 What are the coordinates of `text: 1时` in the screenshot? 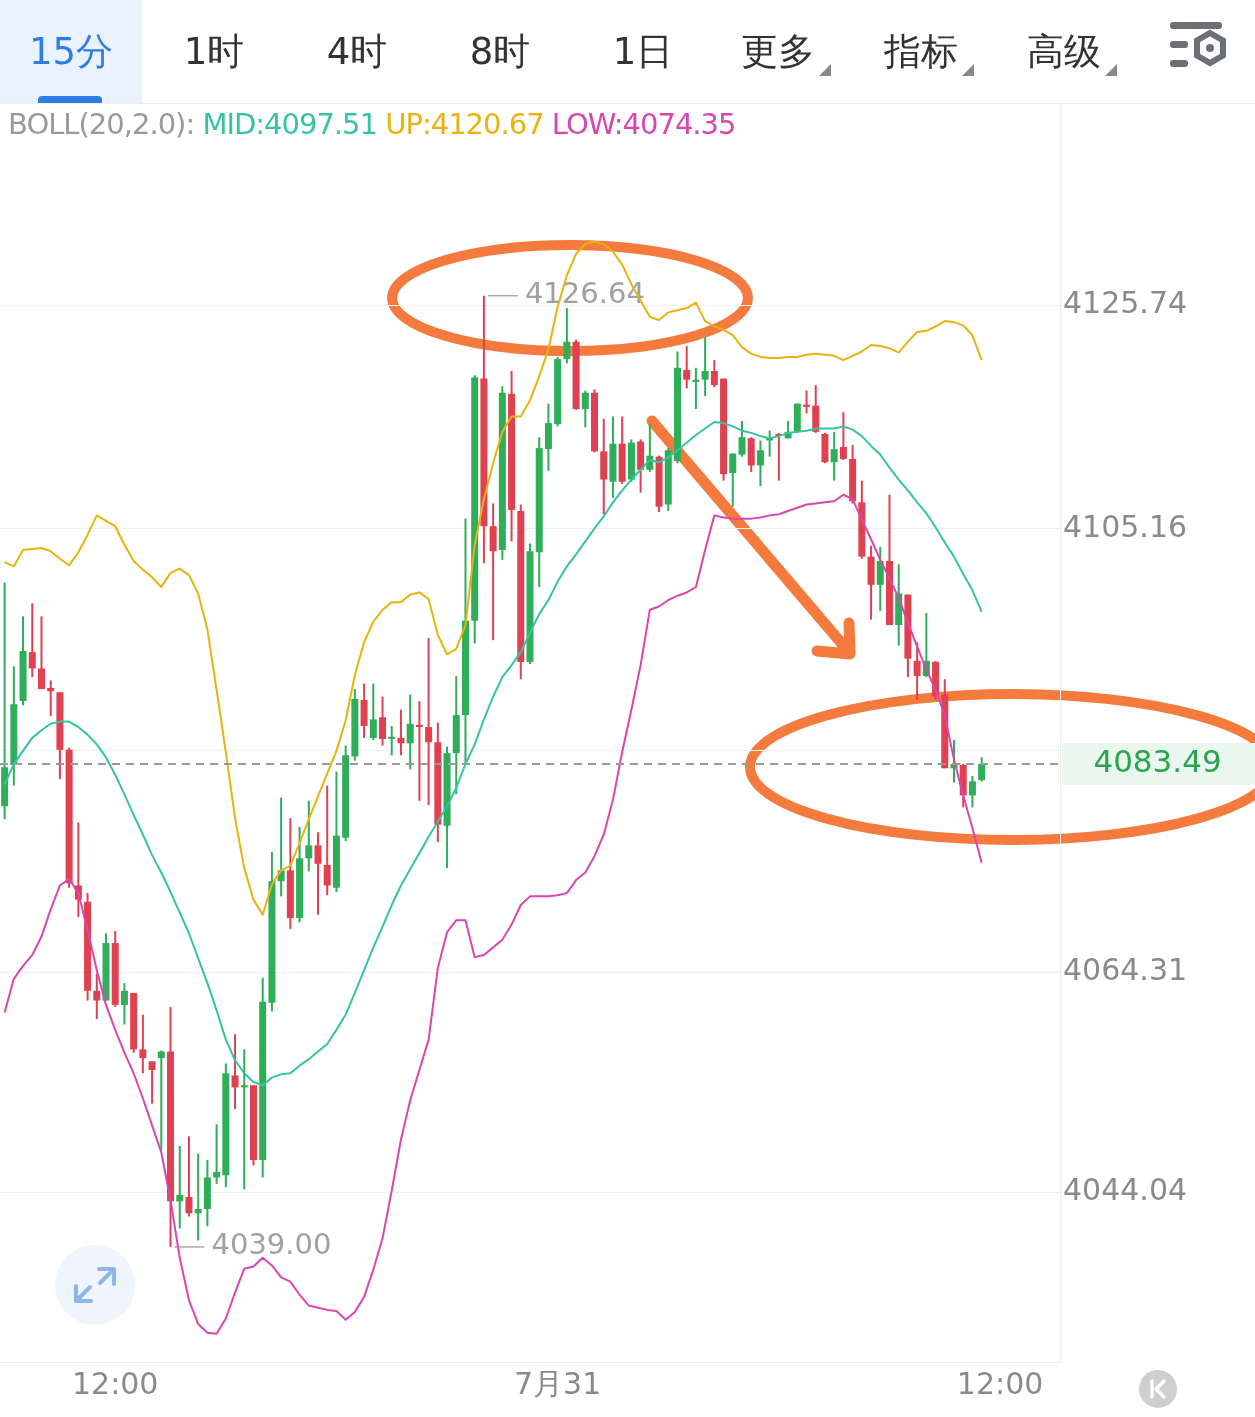 It's located at (214, 51).